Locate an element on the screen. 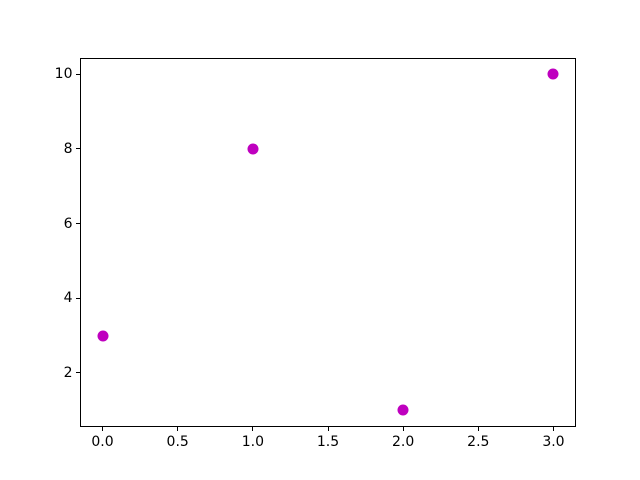 The image size is (640, 480). x-tick-label: 2.0 is located at coordinates (403, 441).